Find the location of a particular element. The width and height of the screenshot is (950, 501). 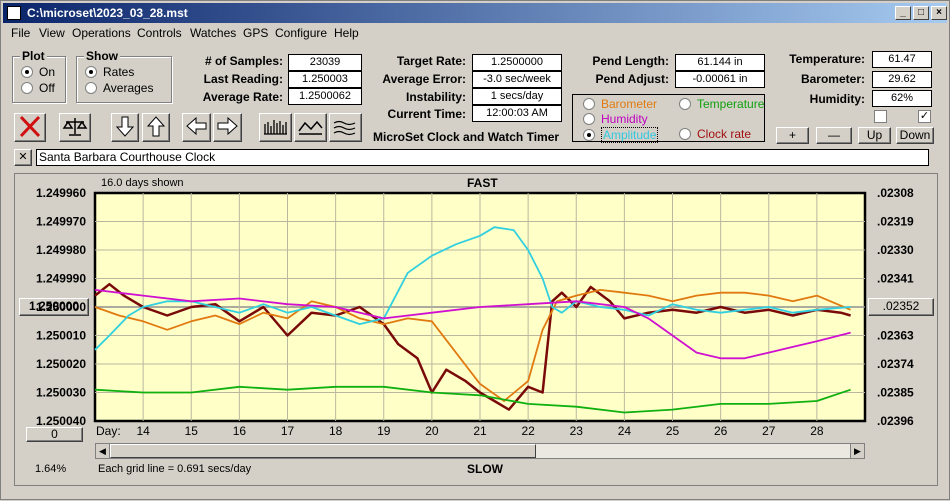

series-barometer-radio: Barometer is located at coordinates (620, 104).